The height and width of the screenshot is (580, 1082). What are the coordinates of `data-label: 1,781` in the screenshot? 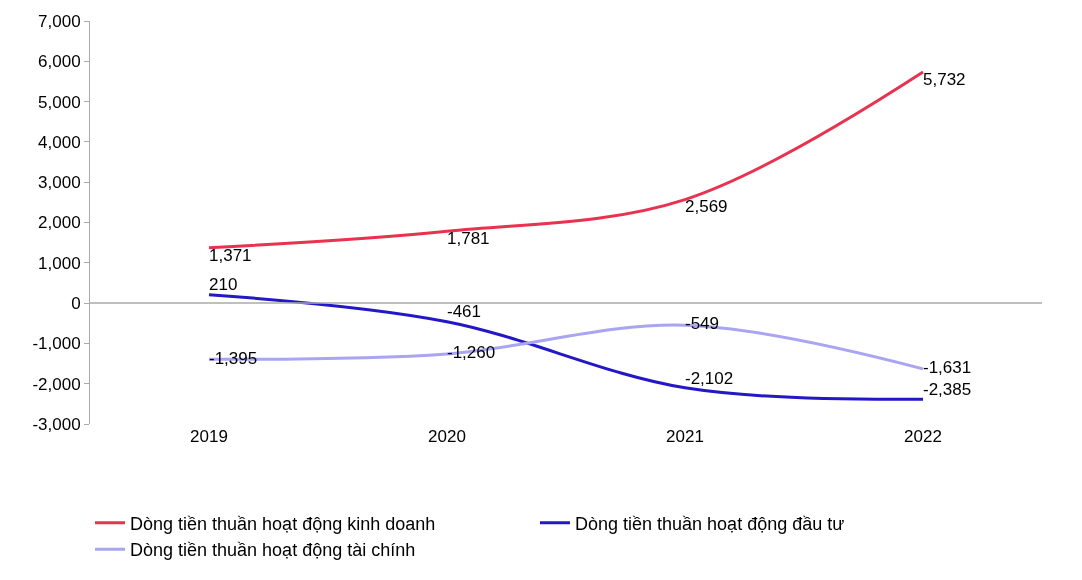 It's located at (468, 239).